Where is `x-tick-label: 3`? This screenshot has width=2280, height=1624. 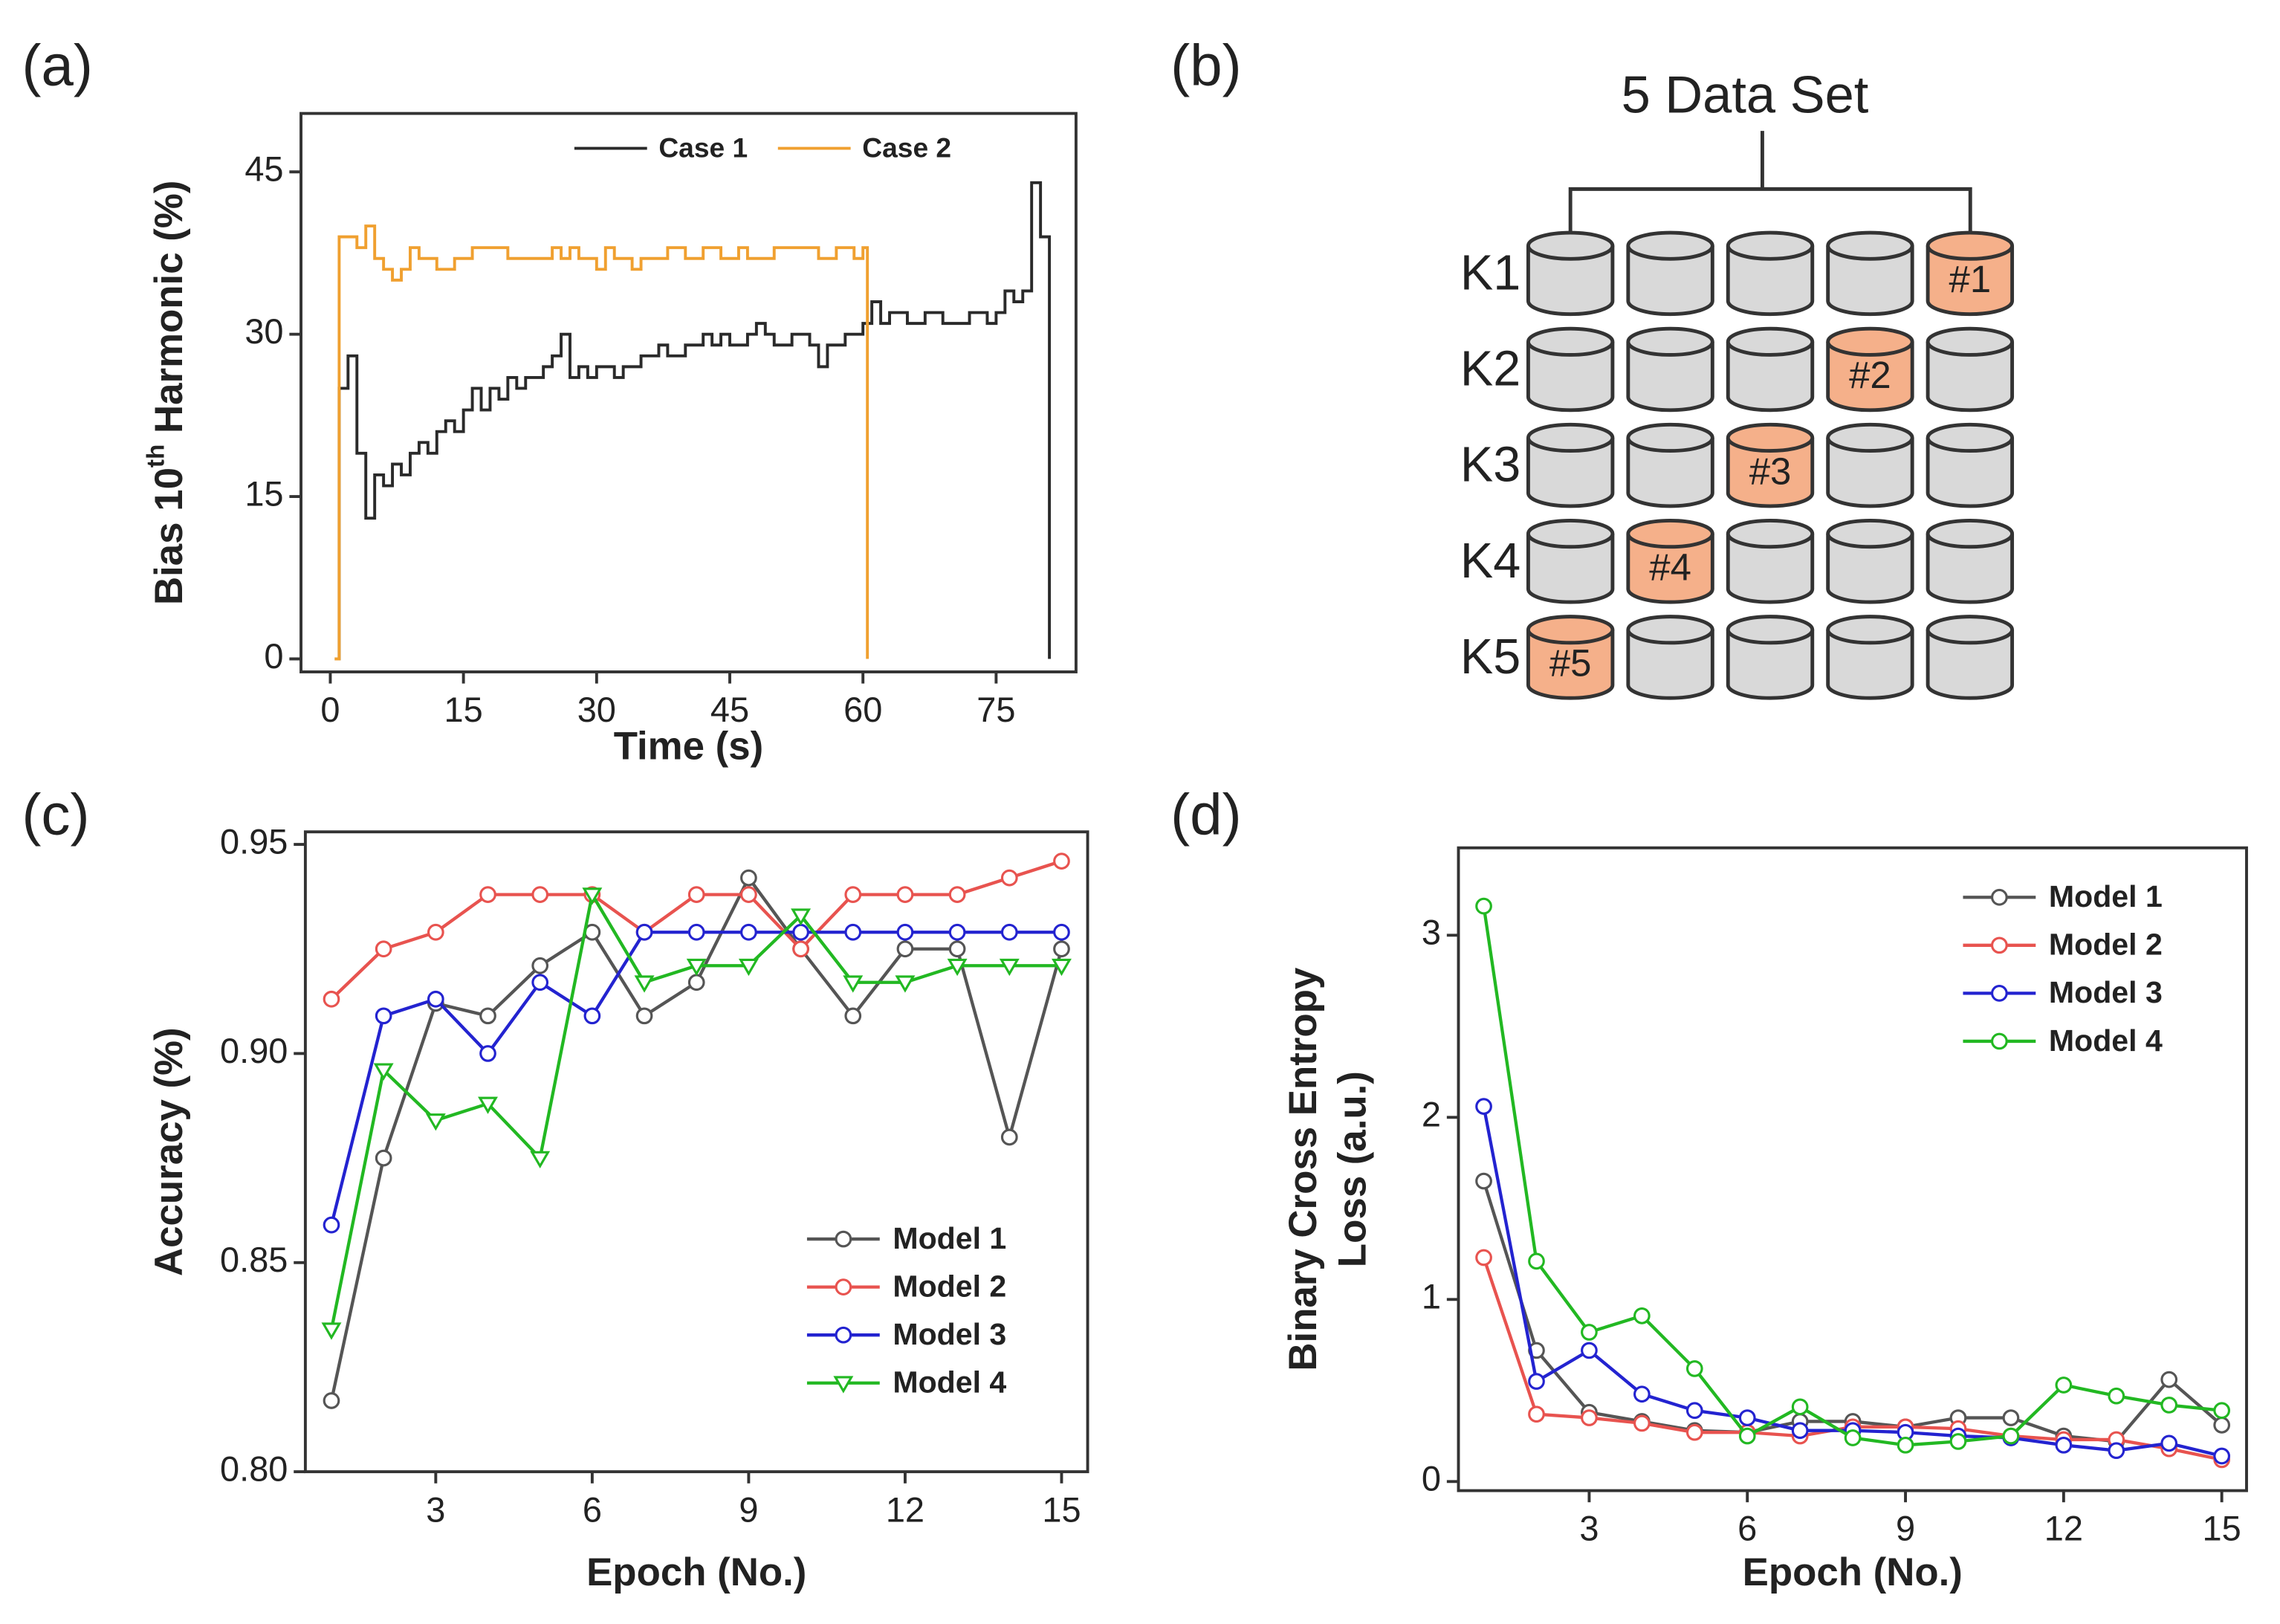 x-tick-label: 3 is located at coordinates (1589, 1528).